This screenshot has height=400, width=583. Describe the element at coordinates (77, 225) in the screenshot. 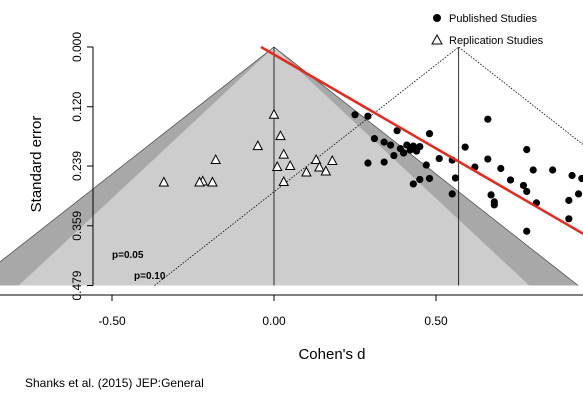

I see `y-tick-label: 0.359` at that location.